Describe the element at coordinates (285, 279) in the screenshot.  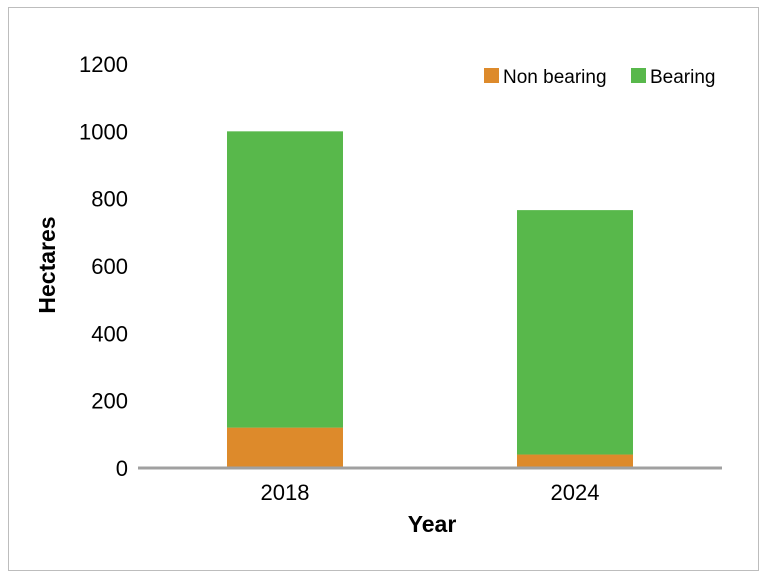
I see `bar-bearing-2018` at that location.